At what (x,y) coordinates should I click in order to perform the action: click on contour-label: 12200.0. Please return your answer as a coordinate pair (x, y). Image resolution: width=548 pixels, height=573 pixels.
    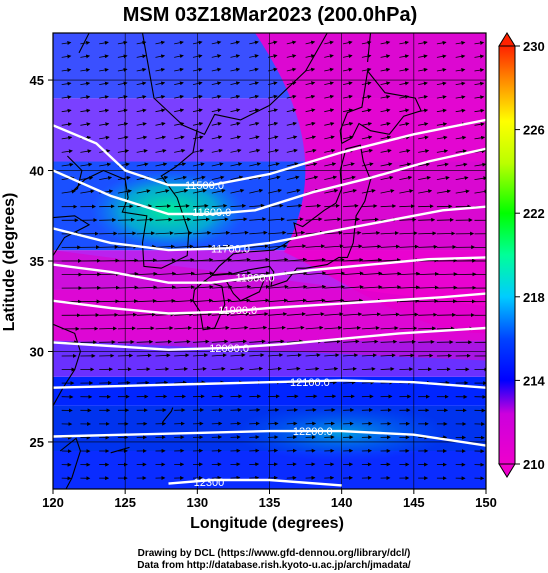
    Looking at the image, I should click on (313, 432).